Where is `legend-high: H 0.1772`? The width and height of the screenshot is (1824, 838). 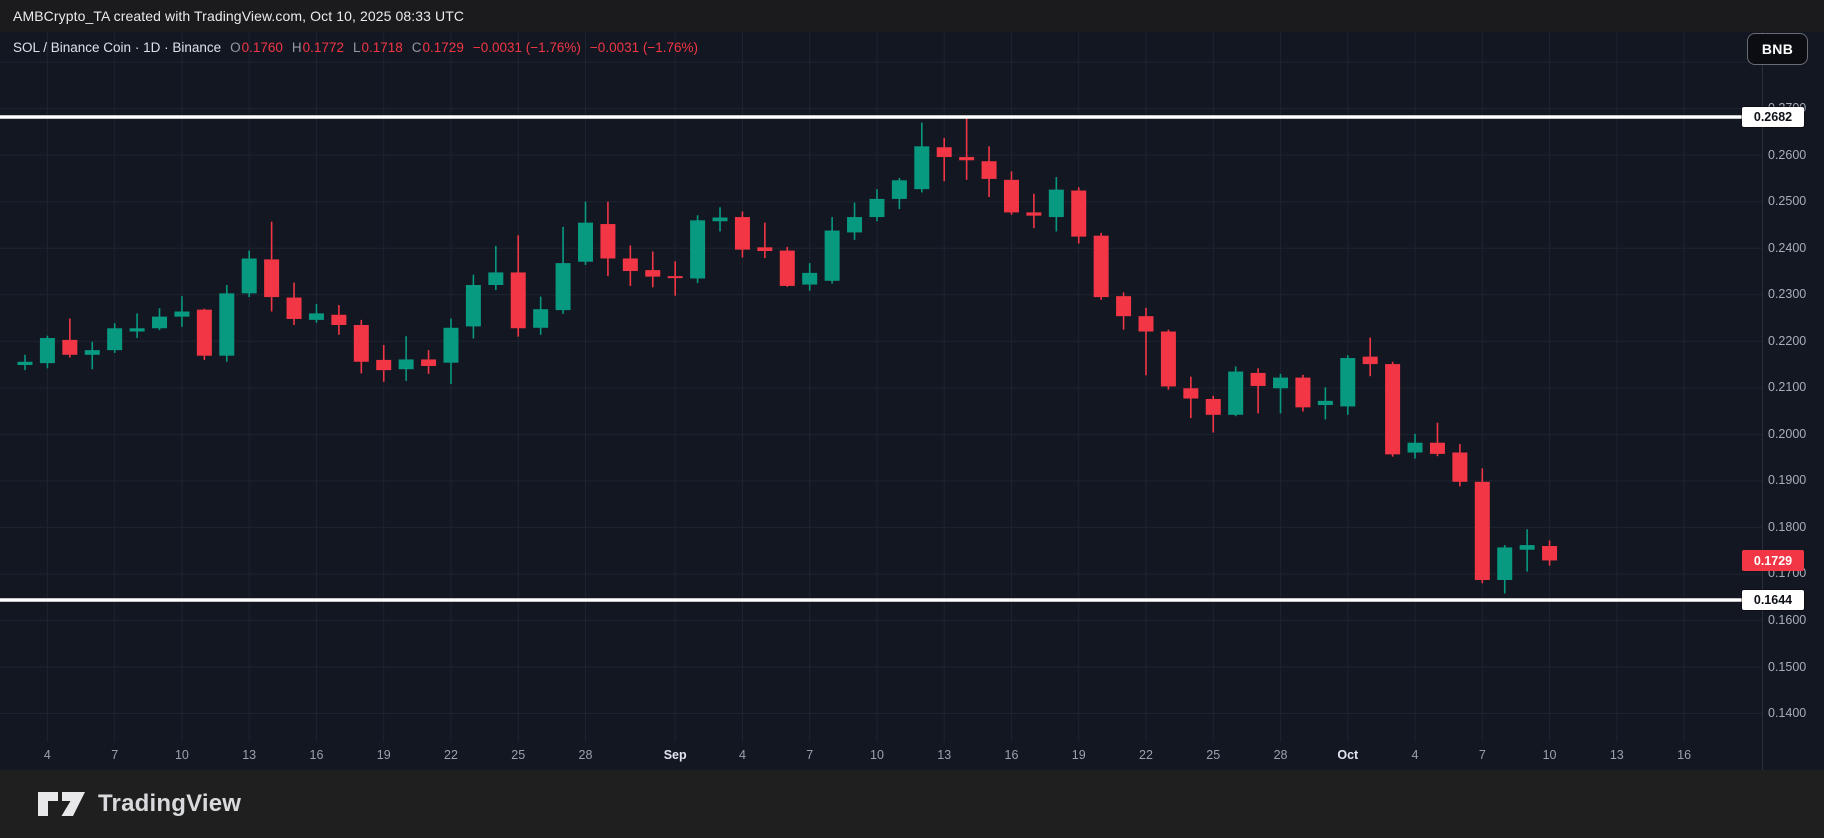 legend-high: H 0.1772 is located at coordinates (317, 47).